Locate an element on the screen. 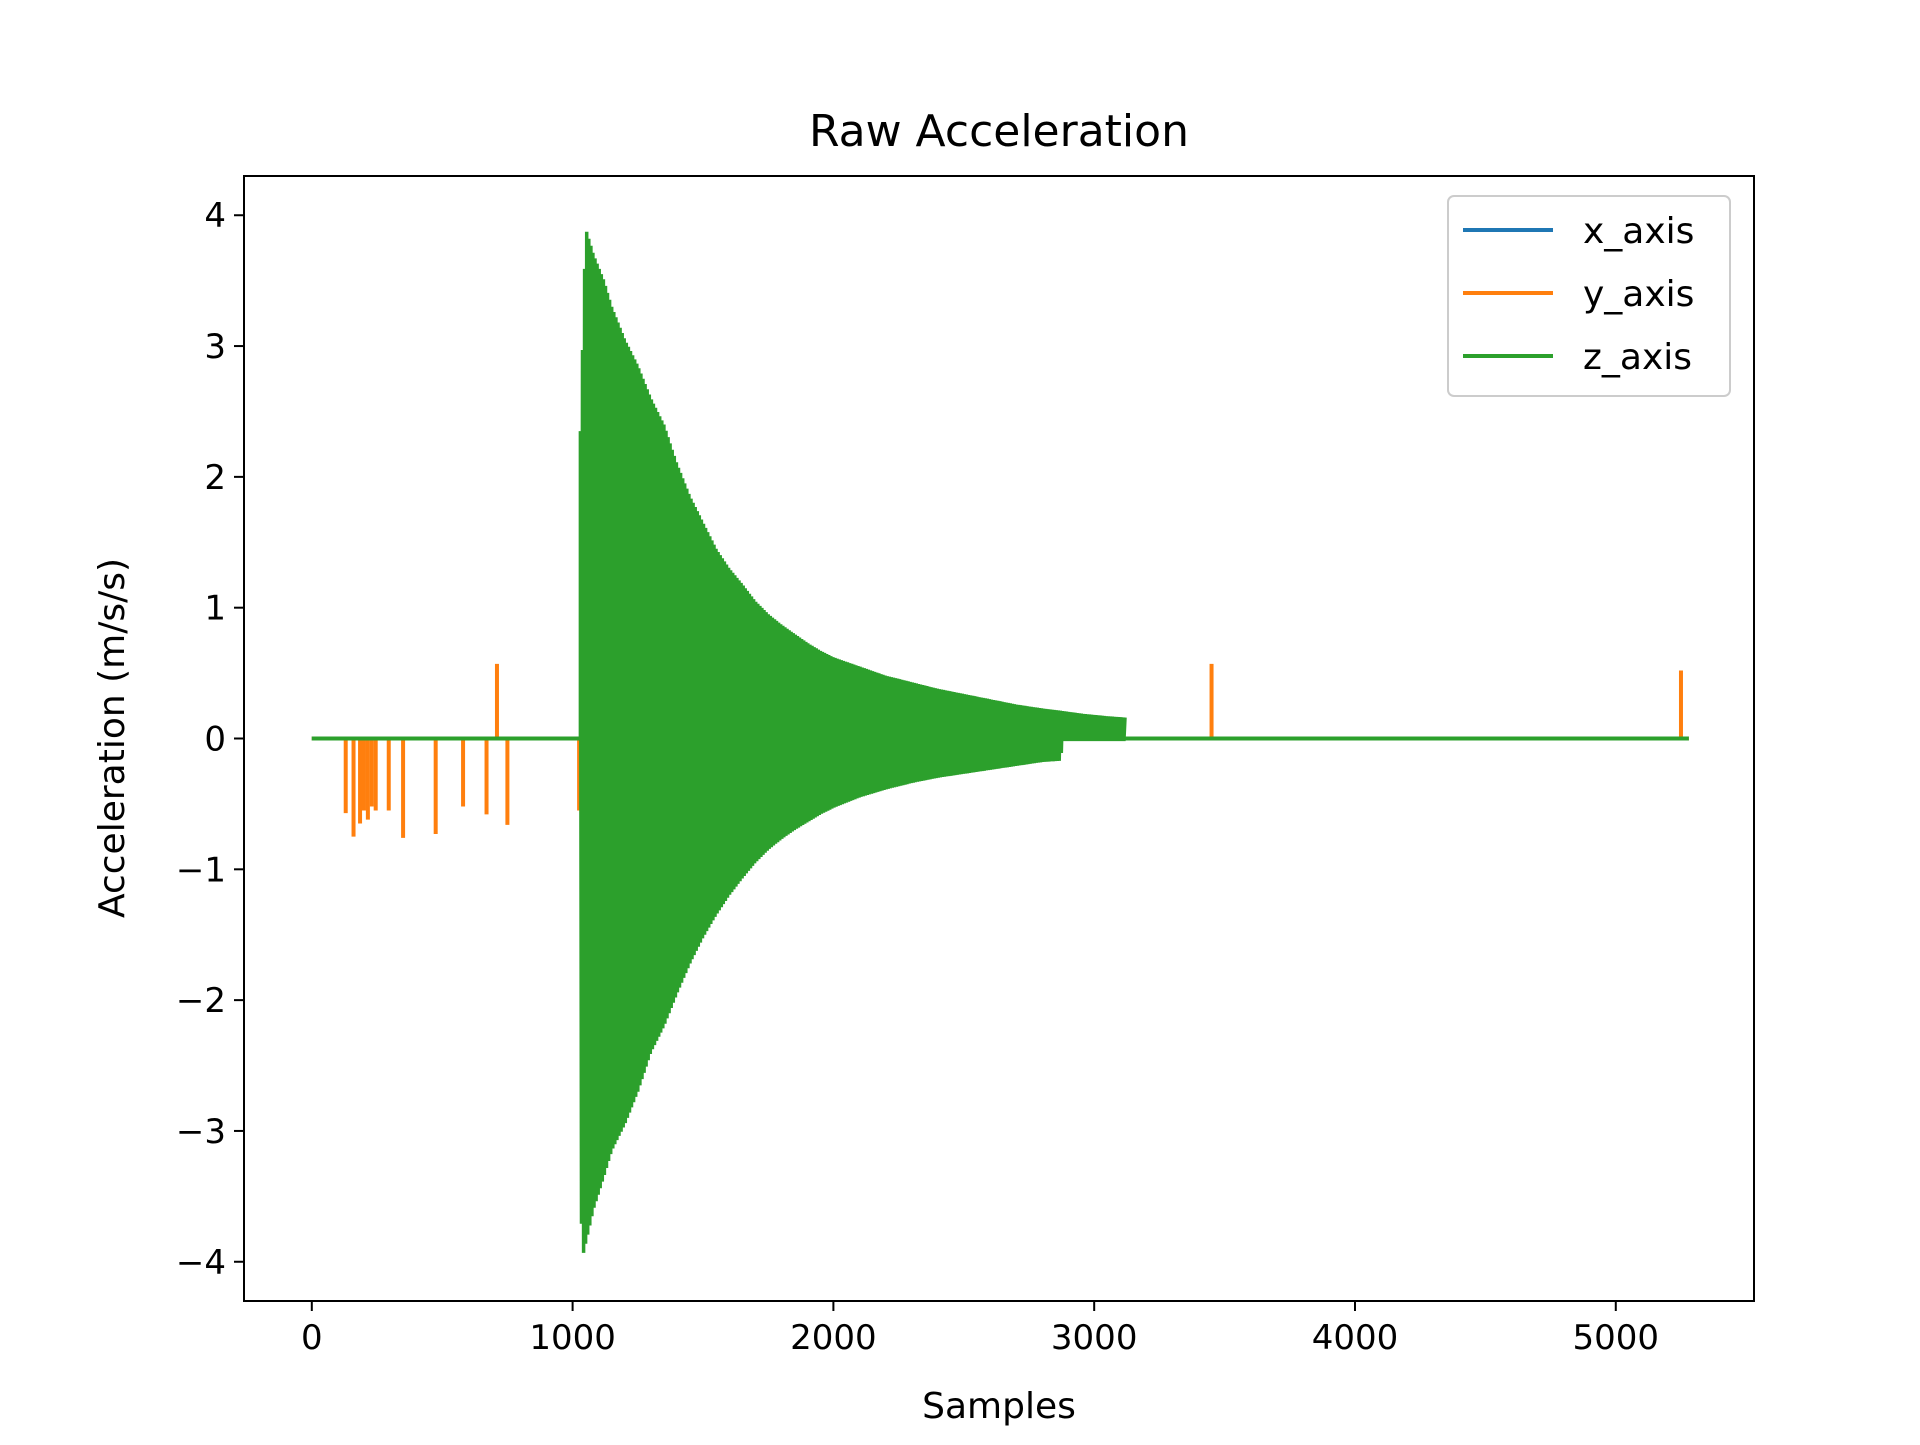  x-tick-label: 1000 is located at coordinates (572, 1338).